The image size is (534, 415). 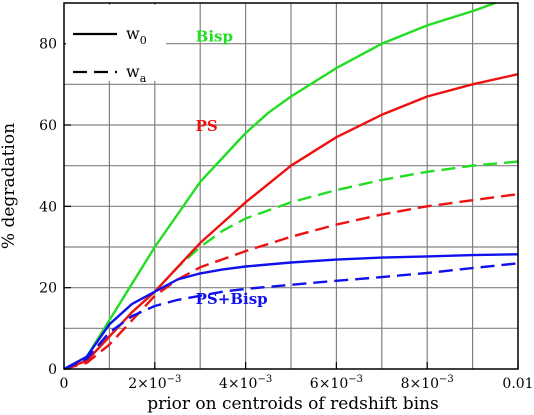 I want to click on series-label-ps: PS, so click(x=207, y=126).